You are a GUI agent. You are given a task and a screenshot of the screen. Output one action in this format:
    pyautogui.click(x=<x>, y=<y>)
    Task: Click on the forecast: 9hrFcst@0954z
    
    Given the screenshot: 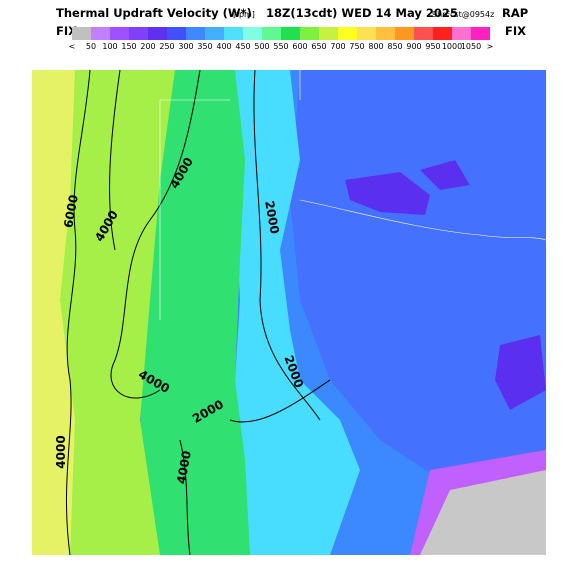 What is the action you would take?
    pyautogui.click(x=463, y=14)
    